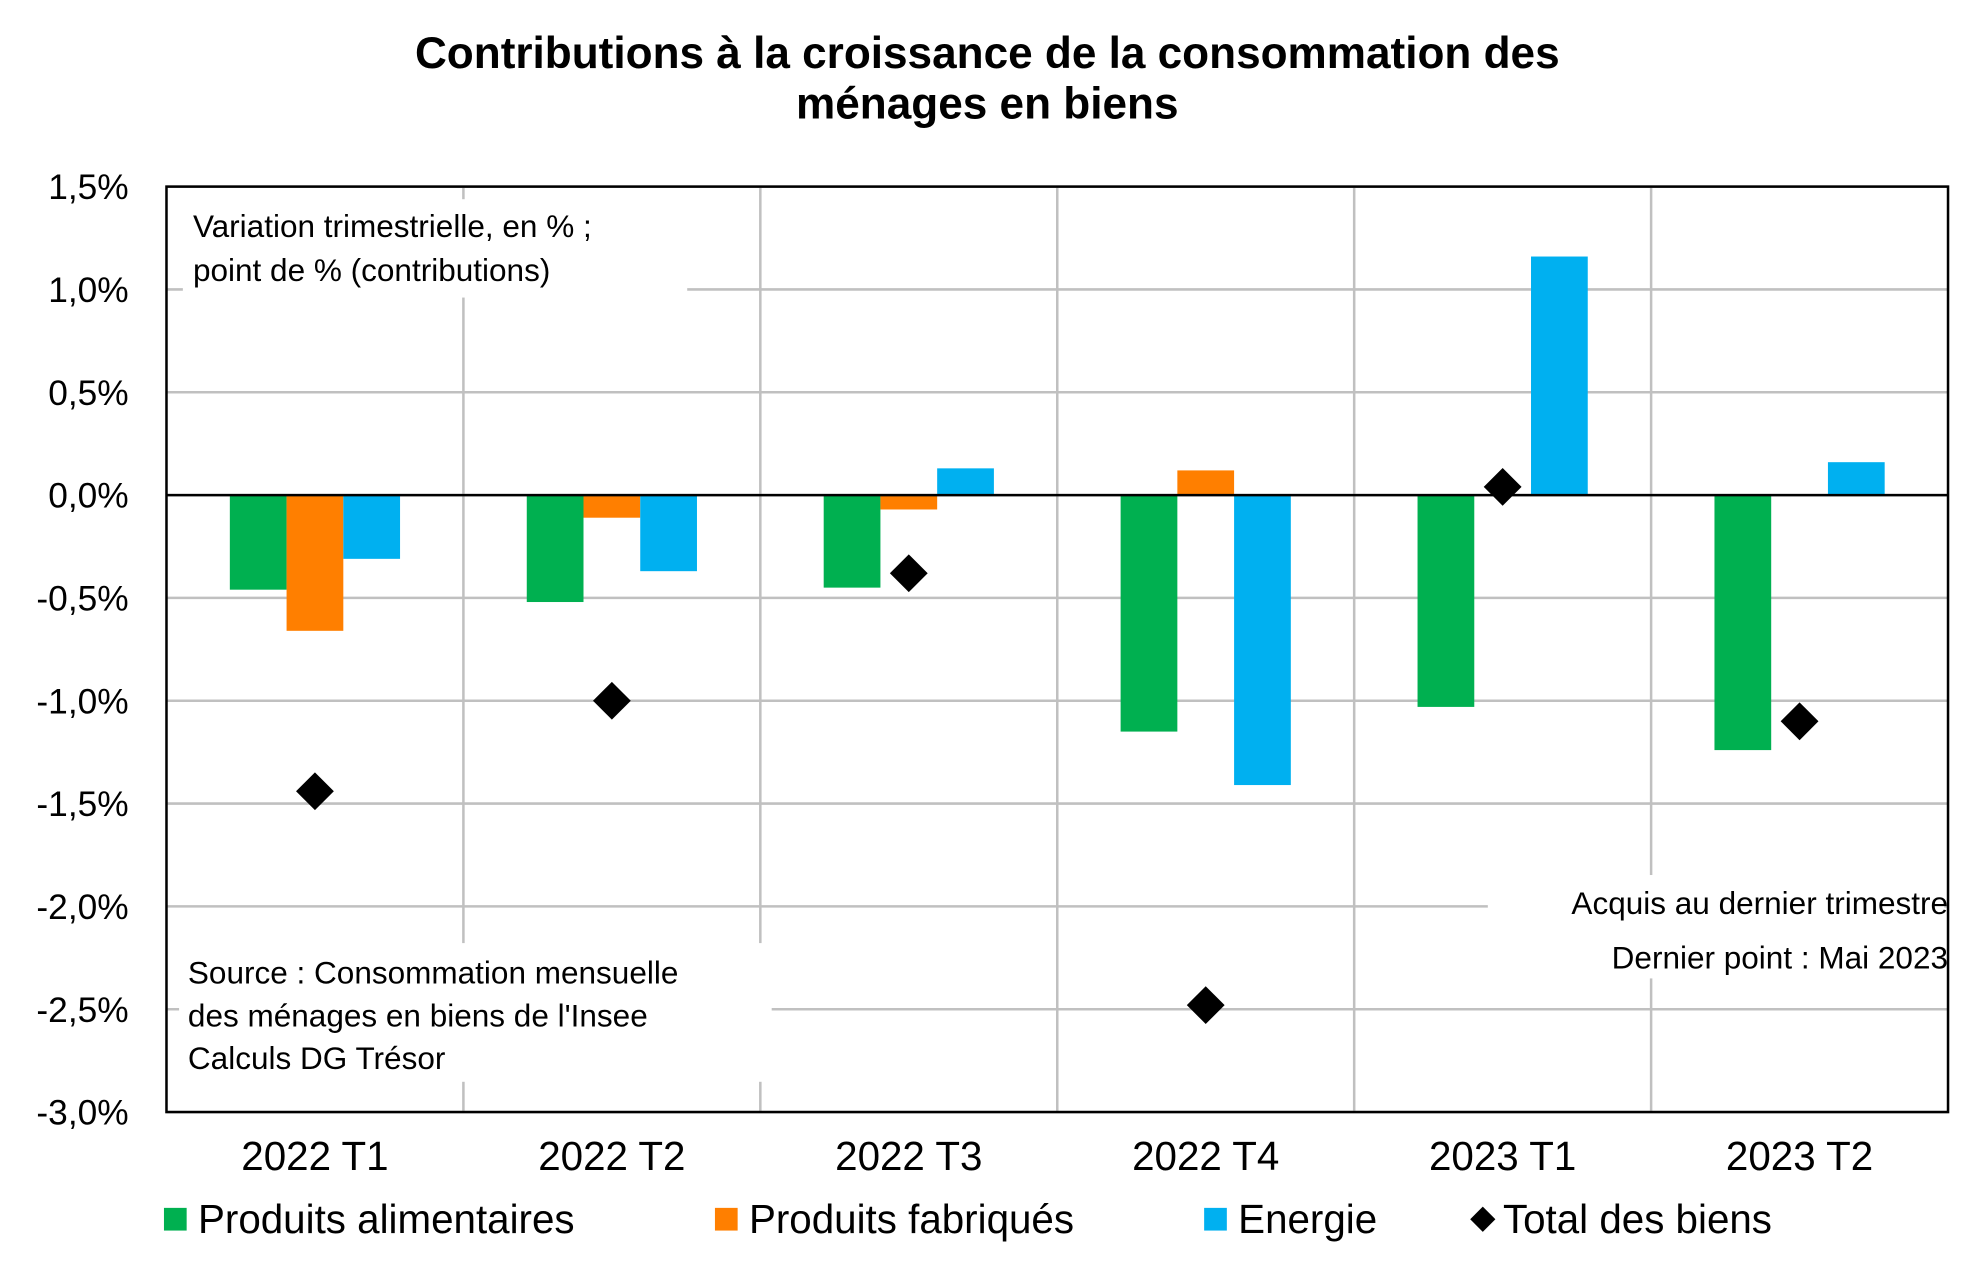  What do you see at coordinates (82, 907) in the screenshot?
I see `y-tick-label: -2,0%` at bounding box center [82, 907].